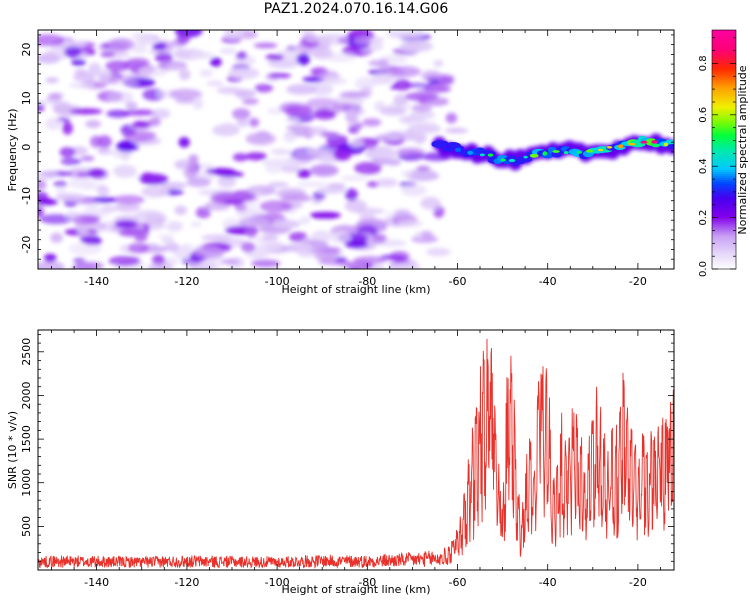  What do you see at coordinates (638, 281) in the screenshot?
I see `x-tick-label: -20` at bounding box center [638, 281].